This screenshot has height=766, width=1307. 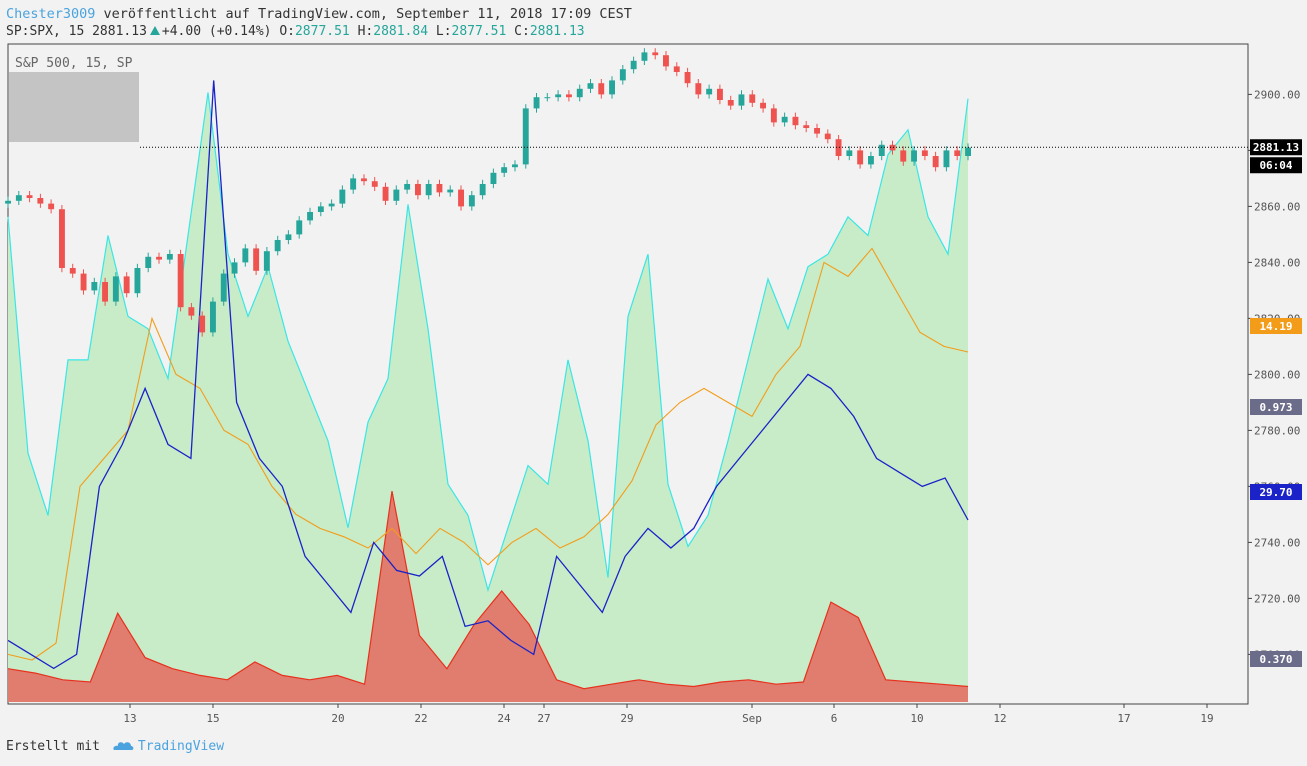 I want to click on open-value: 2877.51, so click(x=322, y=31).